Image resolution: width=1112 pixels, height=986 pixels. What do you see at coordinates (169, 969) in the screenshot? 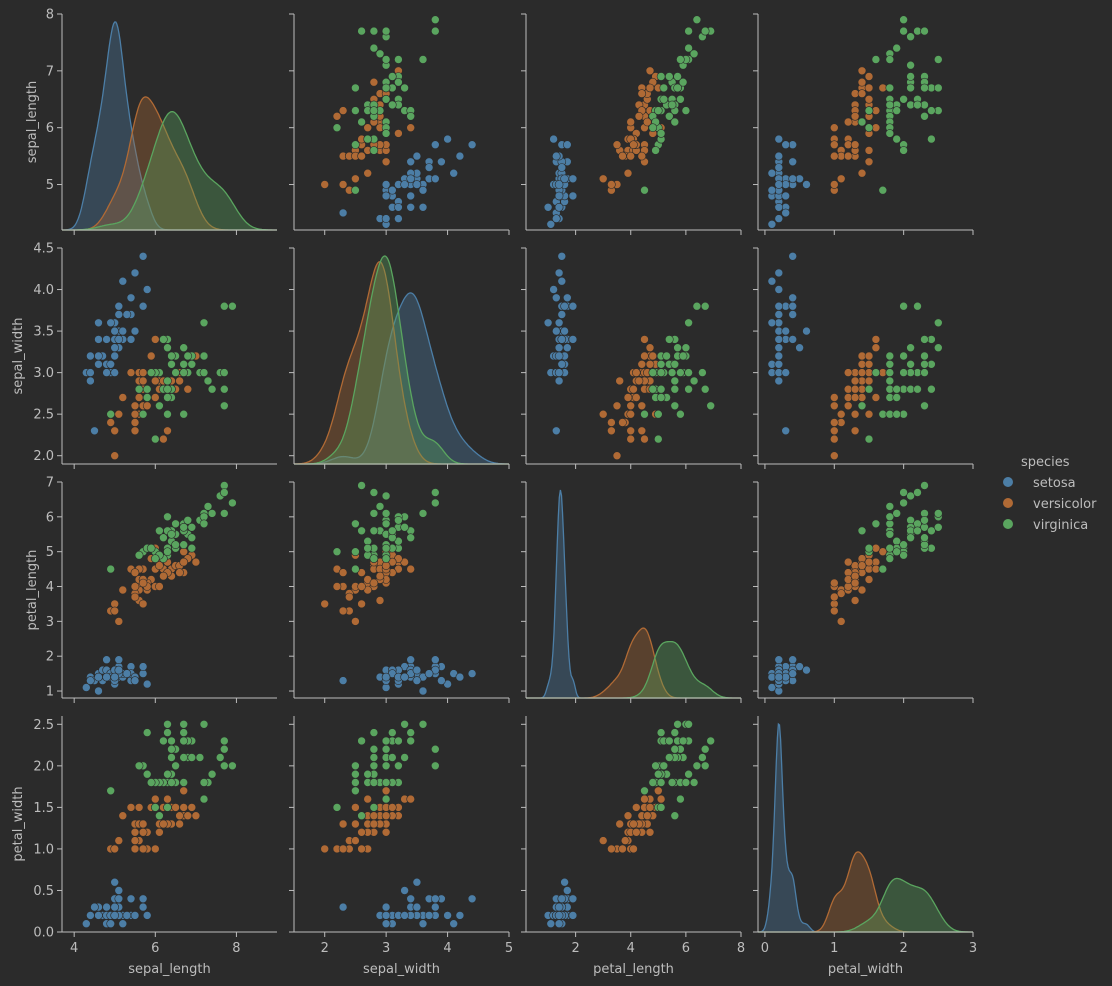
I see `x-axis-label-sepal_length: sepal_length` at bounding box center [169, 969].